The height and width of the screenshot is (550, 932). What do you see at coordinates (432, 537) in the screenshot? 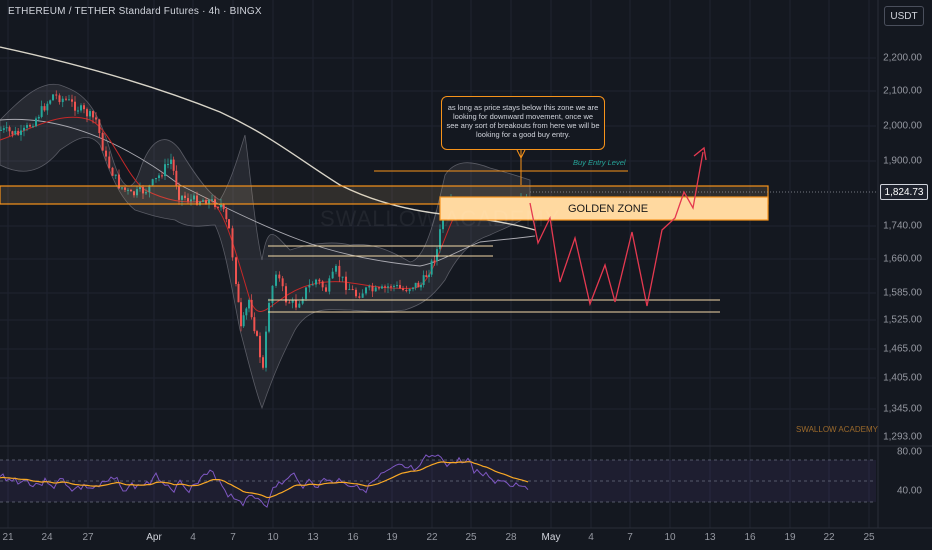
I see `time-label: 22` at bounding box center [432, 537].